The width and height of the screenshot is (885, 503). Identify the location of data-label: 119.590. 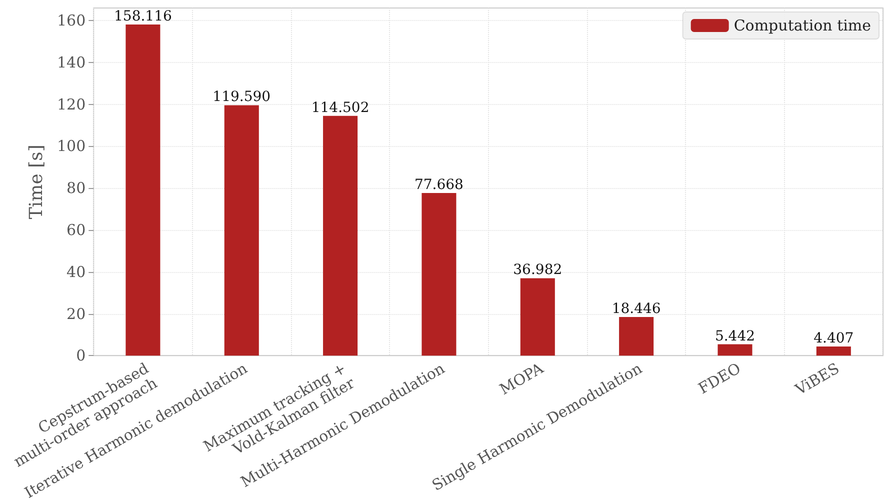
(241, 97).